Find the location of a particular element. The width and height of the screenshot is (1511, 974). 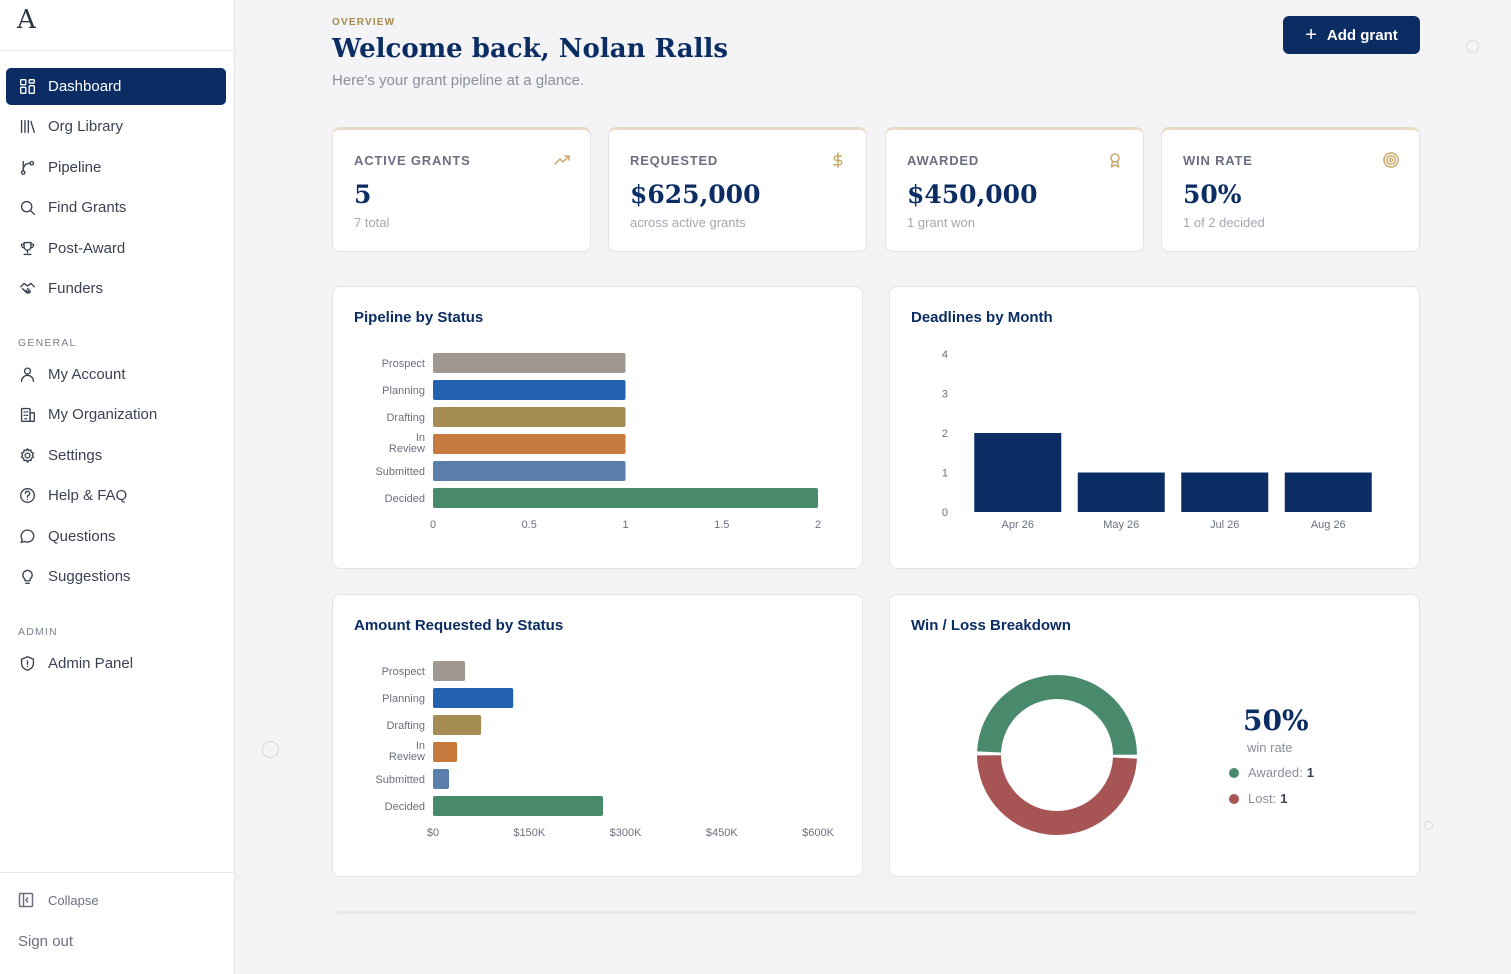

page-eyebrow: OVERVIEW is located at coordinates (364, 22).